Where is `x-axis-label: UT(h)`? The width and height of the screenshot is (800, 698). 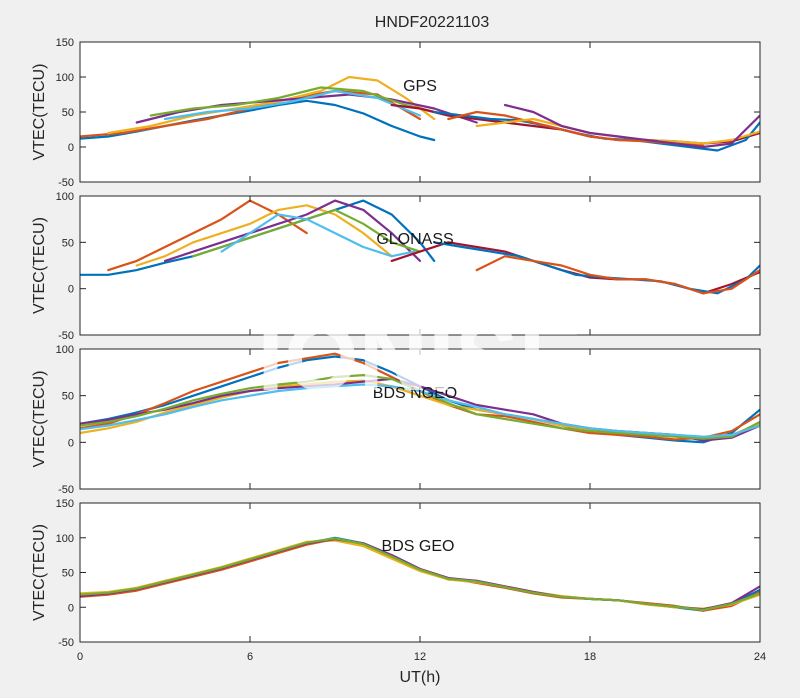
x-axis-label: UT(h) is located at coordinates (420, 677).